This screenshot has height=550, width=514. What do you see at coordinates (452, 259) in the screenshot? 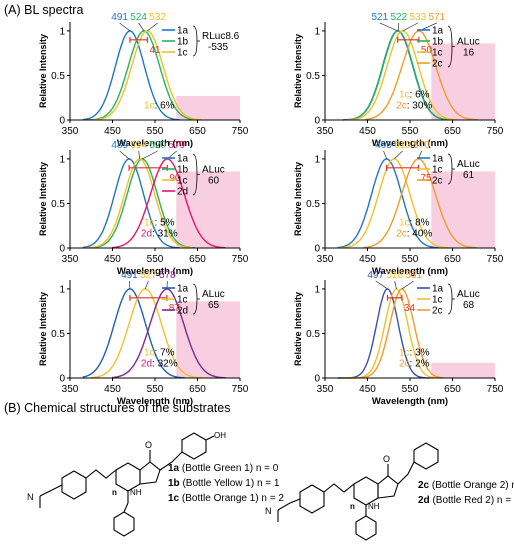
I see `x-tick-label: 650` at bounding box center [452, 259].